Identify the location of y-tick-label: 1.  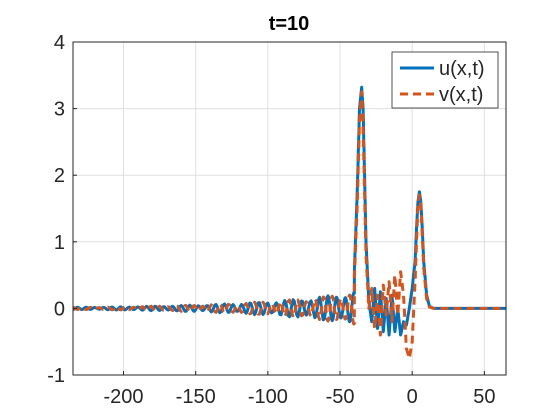
(59, 243).